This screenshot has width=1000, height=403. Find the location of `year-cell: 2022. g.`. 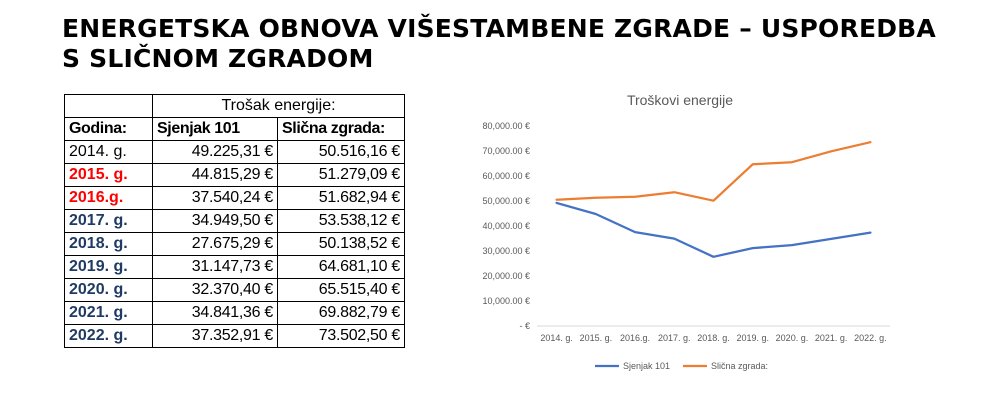

year-cell: 2022. g. is located at coordinates (108, 336).